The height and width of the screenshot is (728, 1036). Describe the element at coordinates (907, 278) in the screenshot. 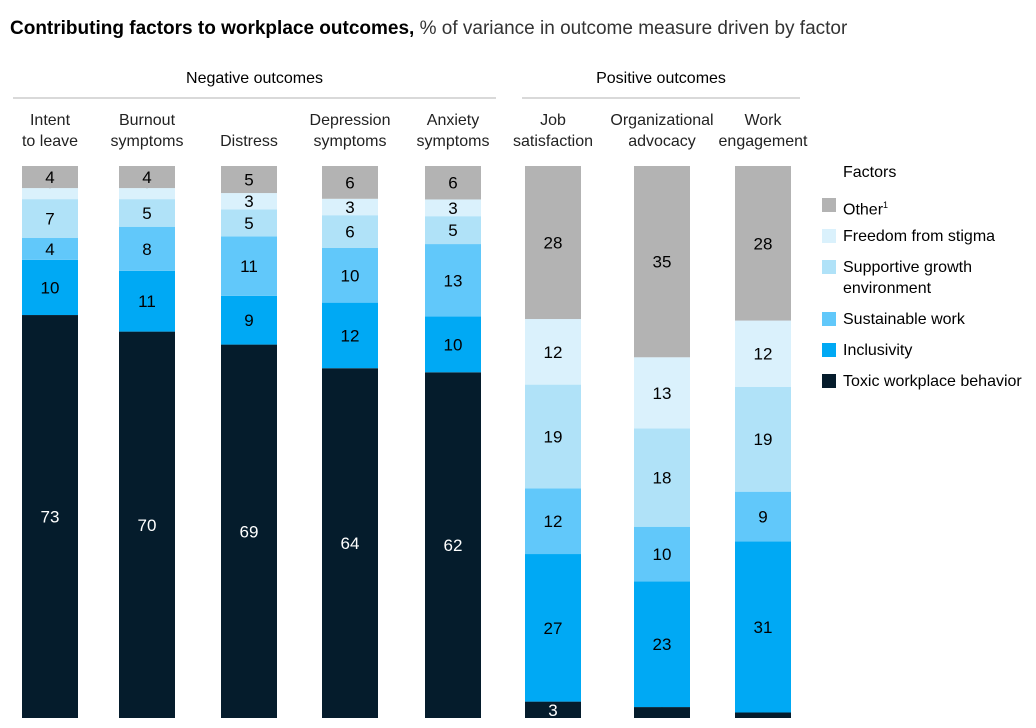

I see `legend-label: Supportive growth environment` at that location.